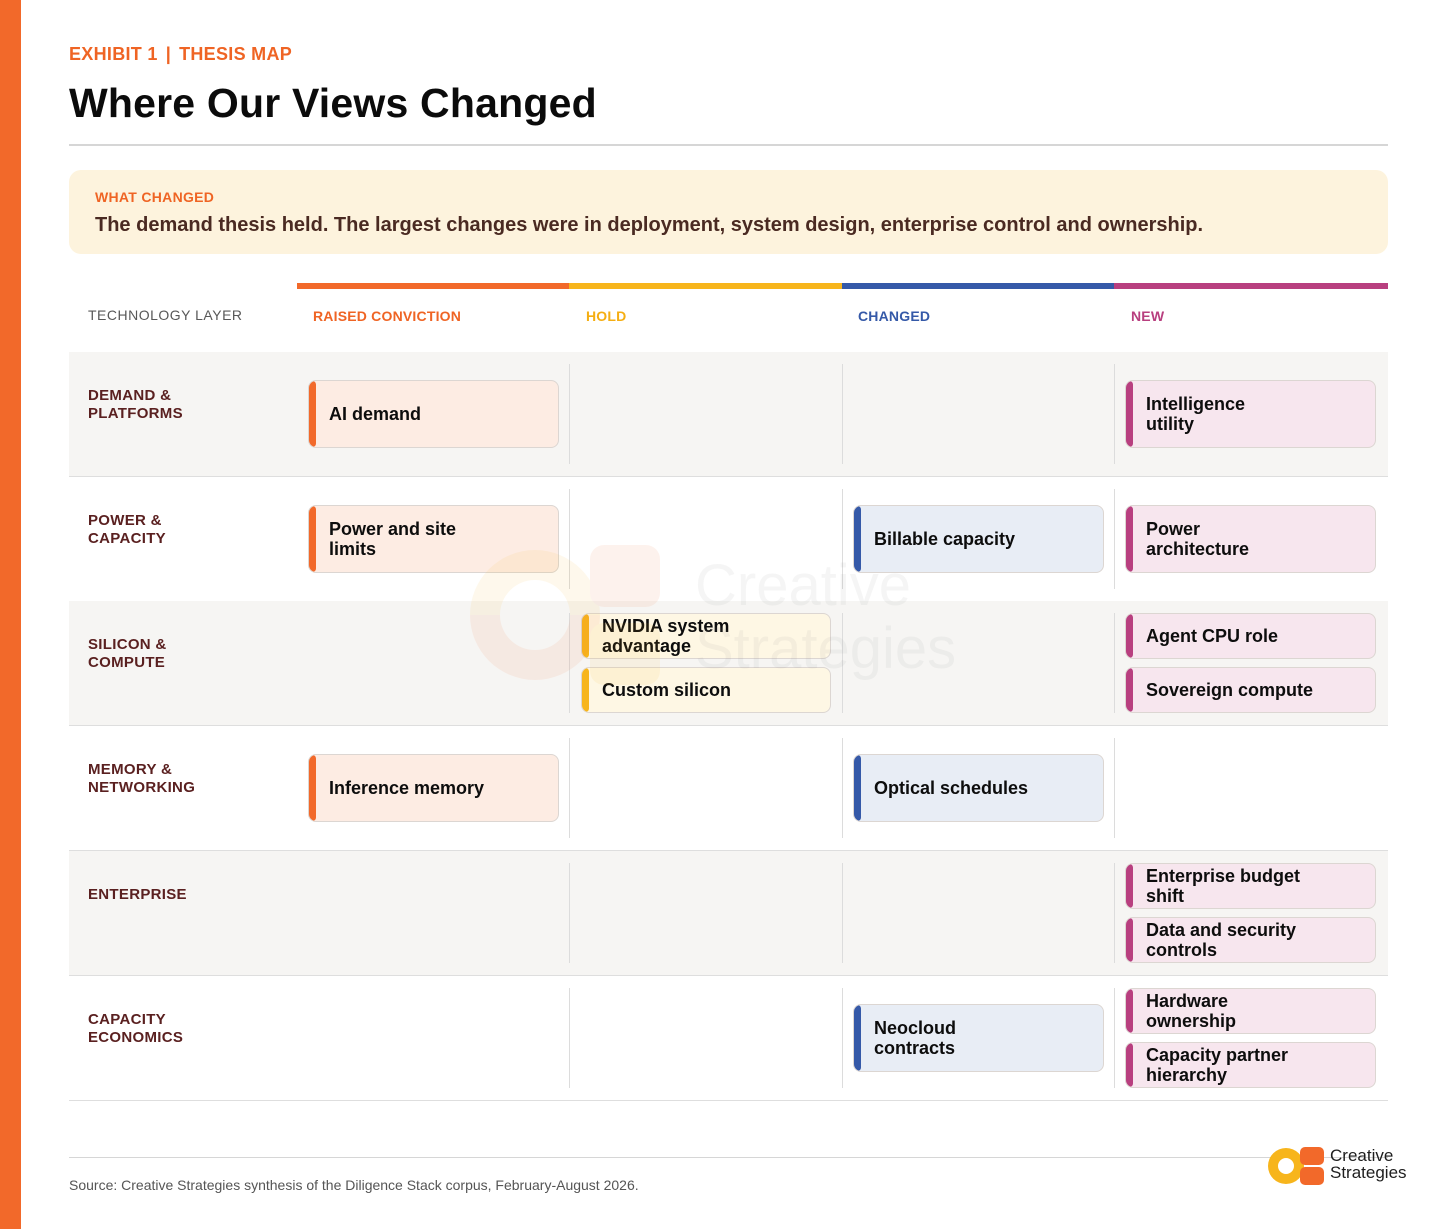  Describe the element at coordinates (135, 404) in the screenshot. I see `row-label: DEMAND & PLATFORMS` at that location.